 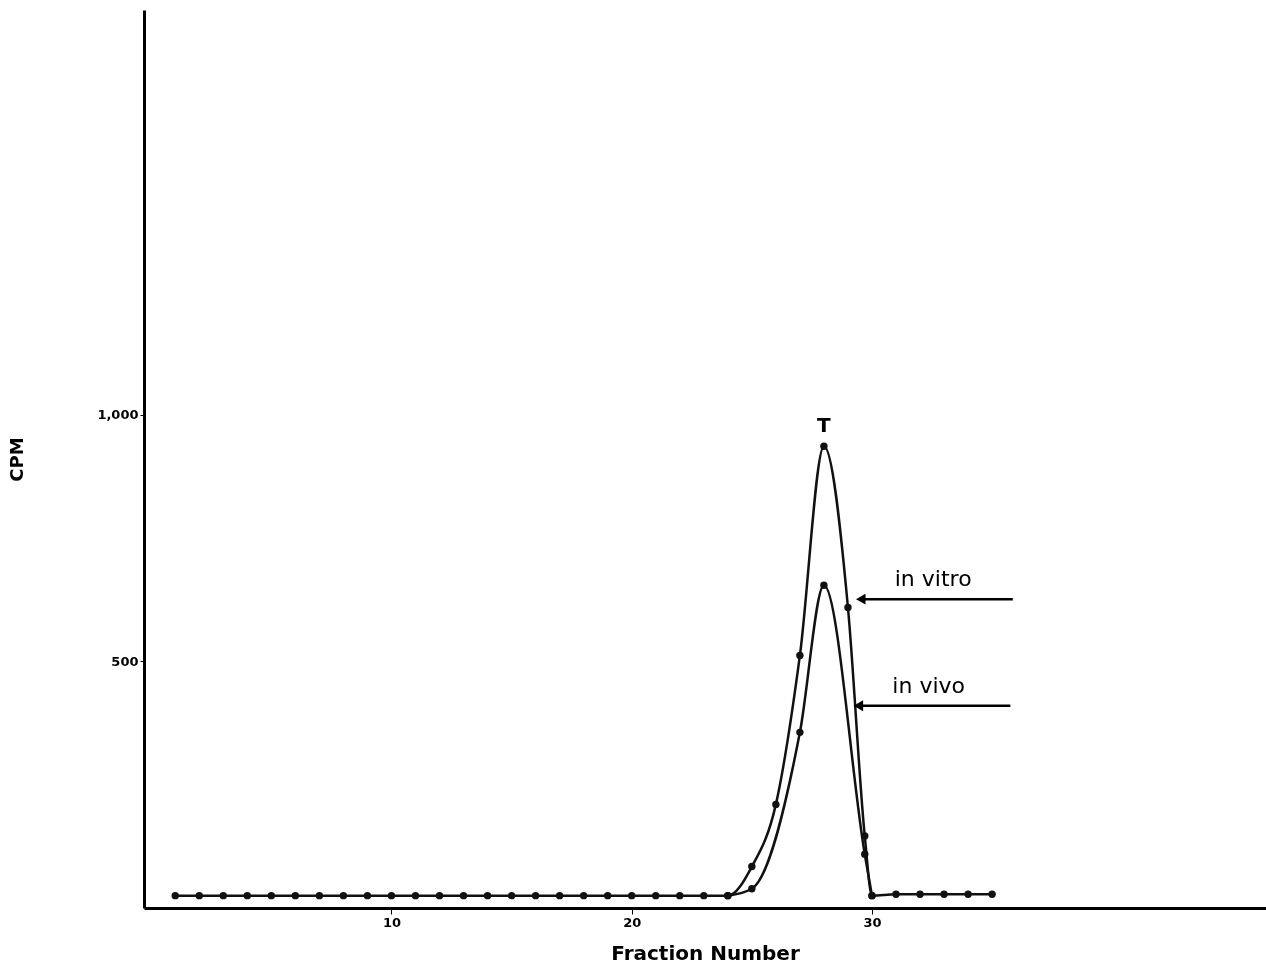 I want to click on x-tick-label: 30, so click(x=872, y=922).